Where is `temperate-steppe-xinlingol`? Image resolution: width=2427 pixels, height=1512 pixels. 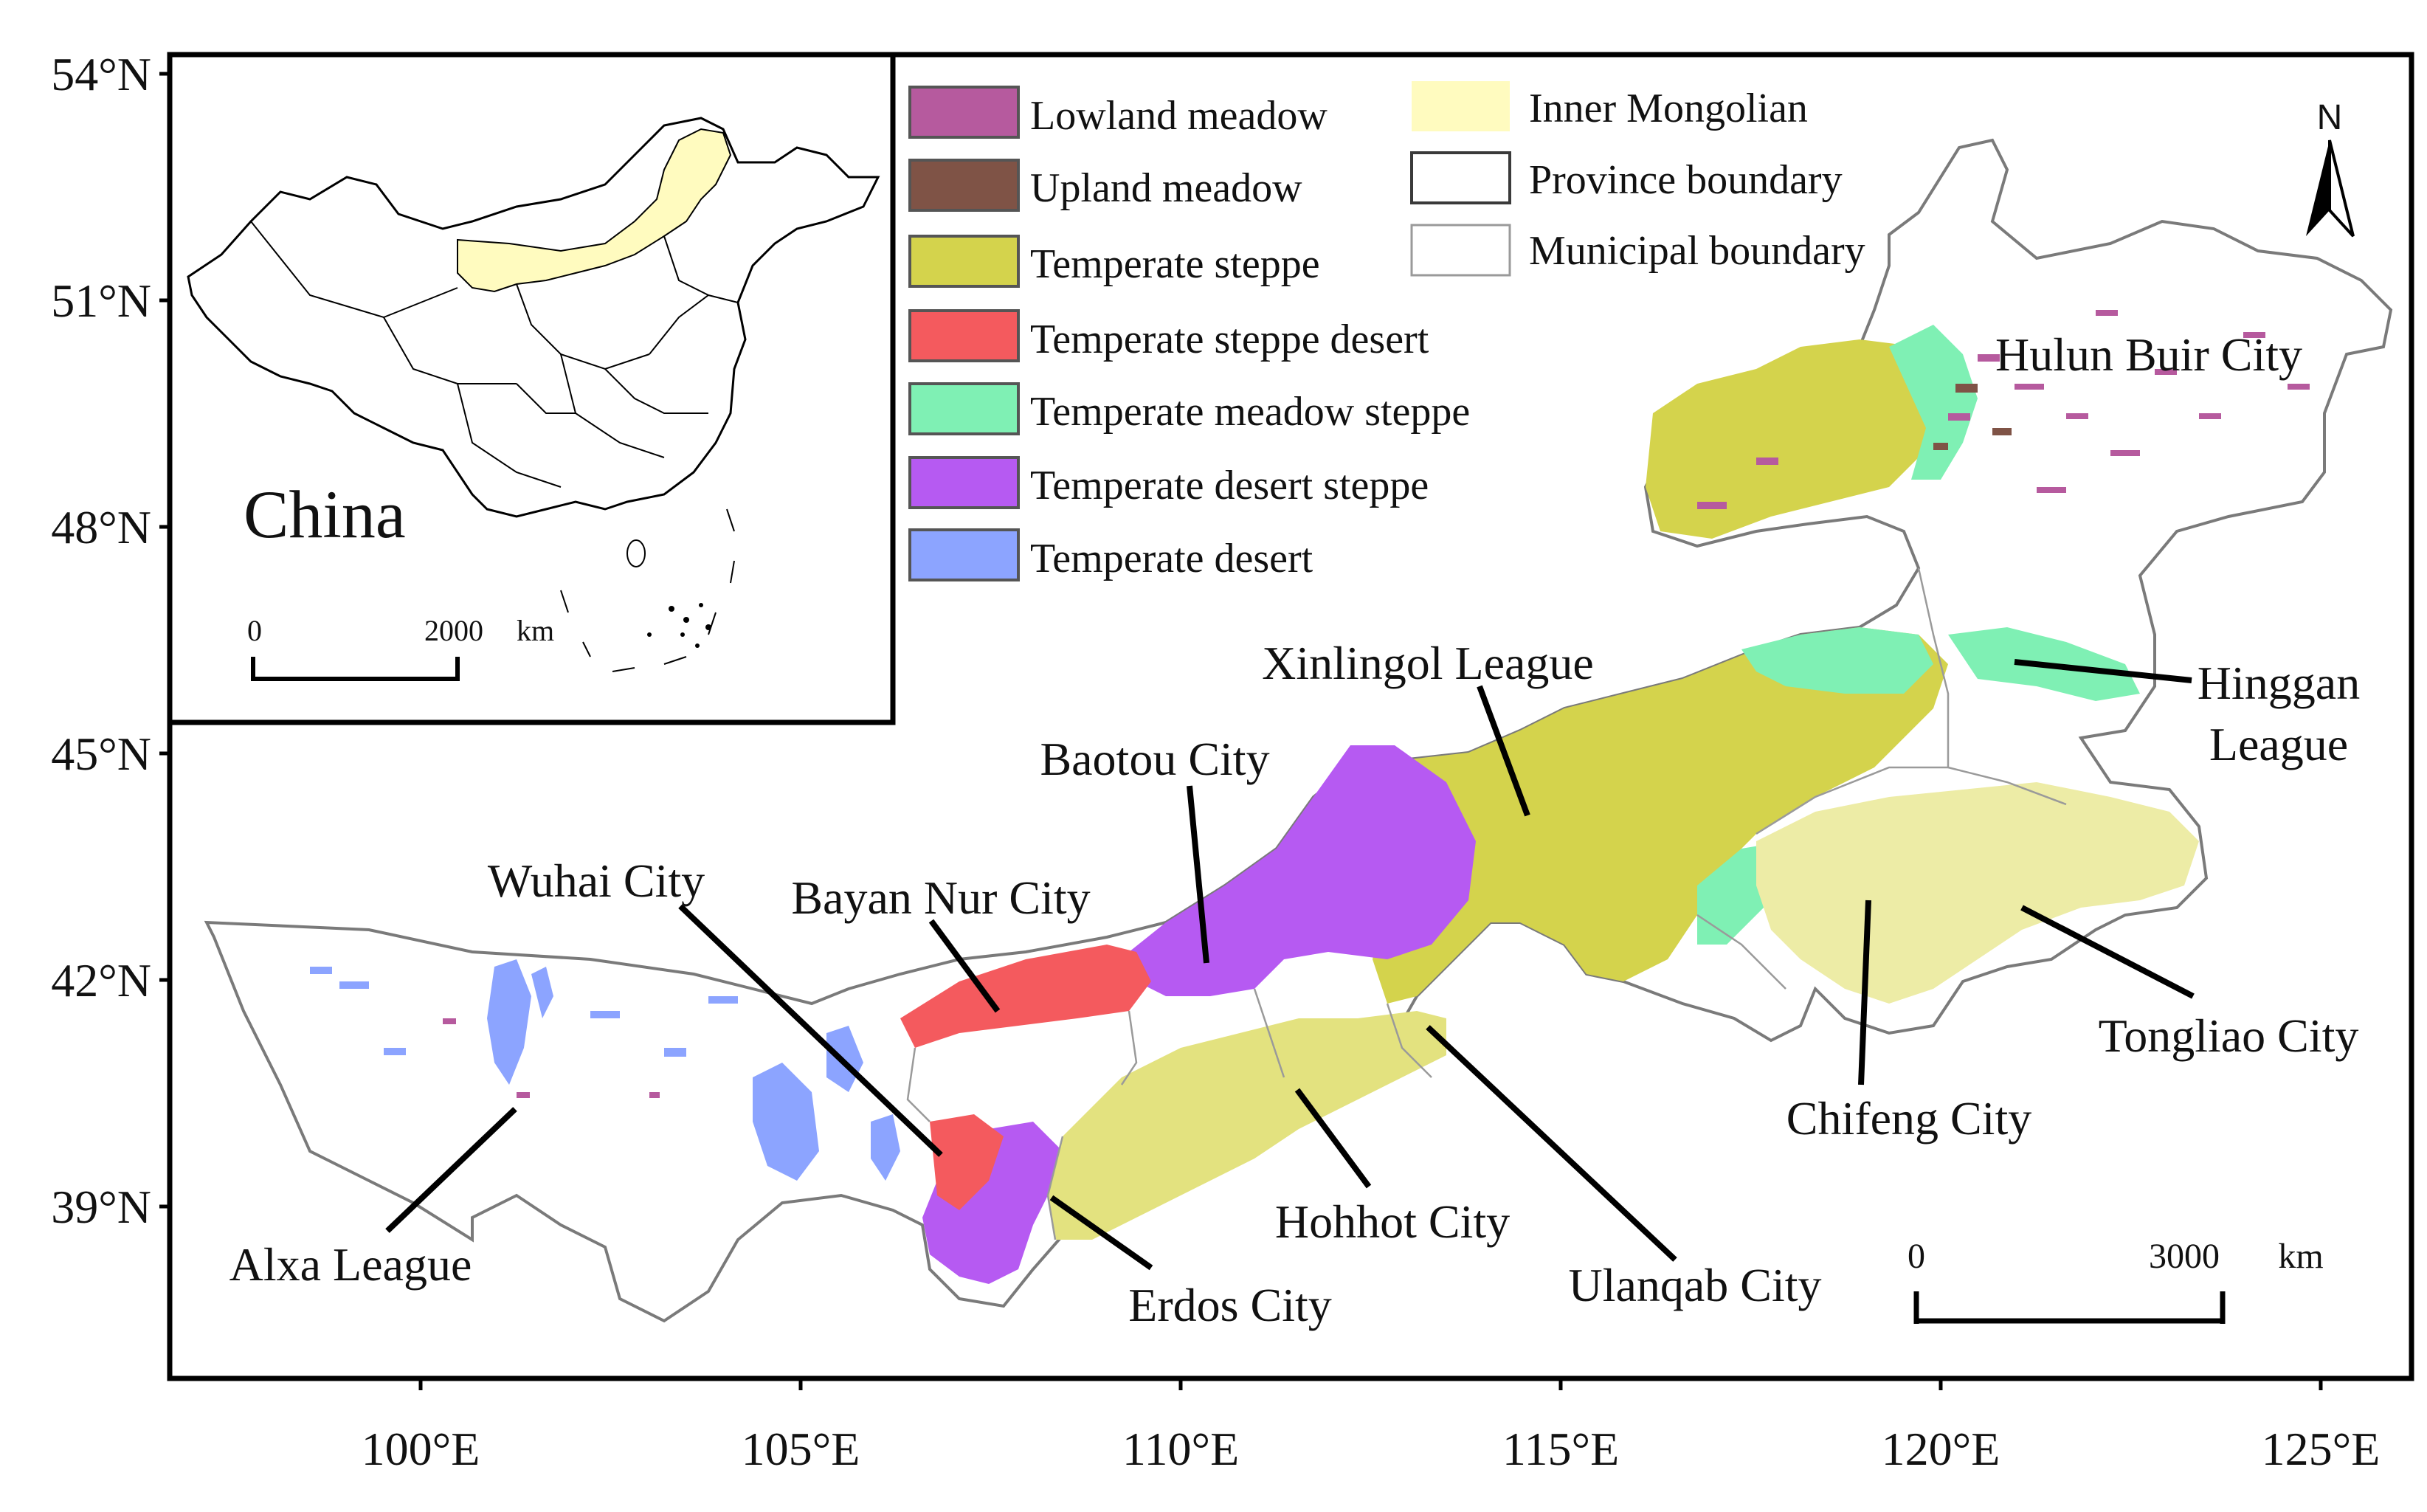
temperate-steppe-xinlingol is located at coordinates (1660, 816).